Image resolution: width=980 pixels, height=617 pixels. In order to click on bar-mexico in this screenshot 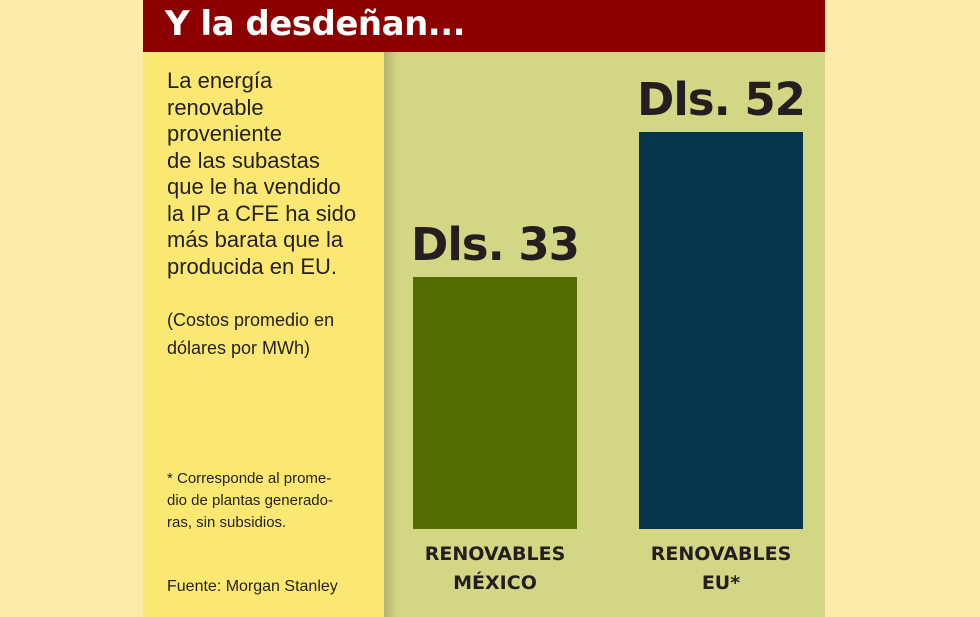, I will do `click(495, 403)`.